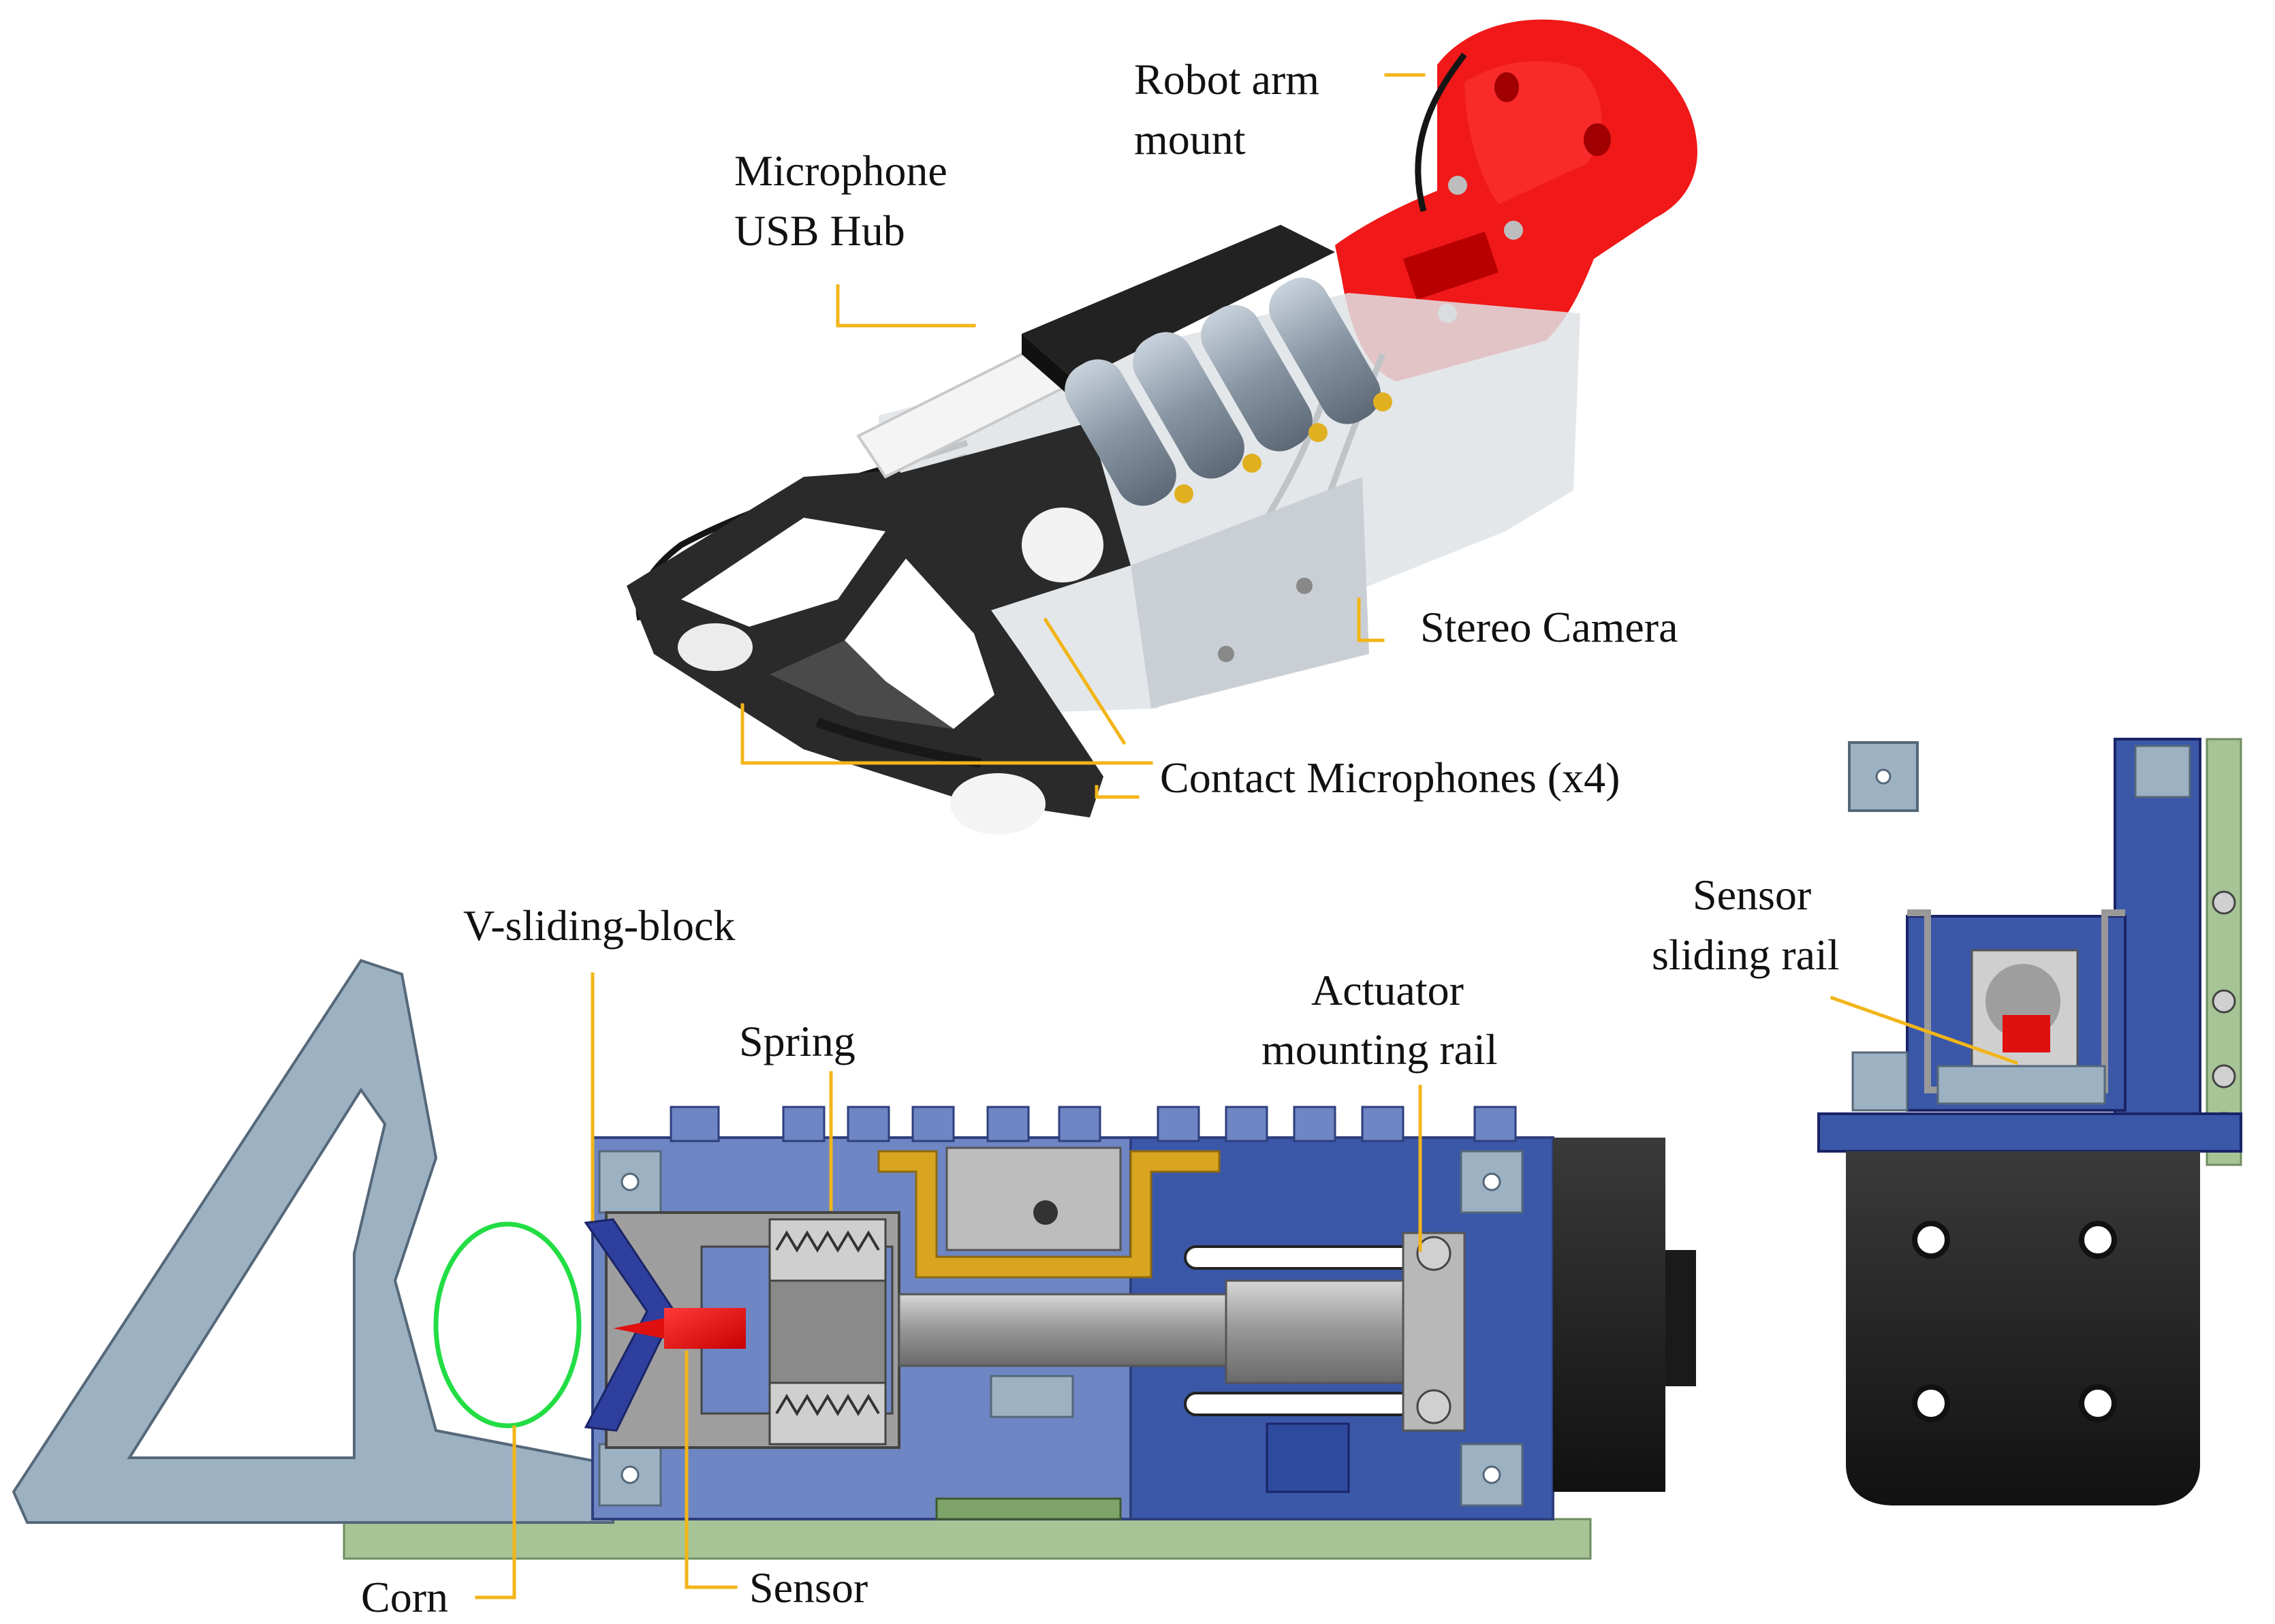 The height and width of the screenshot is (1624, 2275). I want to click on sensor-rail-base, so click(2021, 1085).